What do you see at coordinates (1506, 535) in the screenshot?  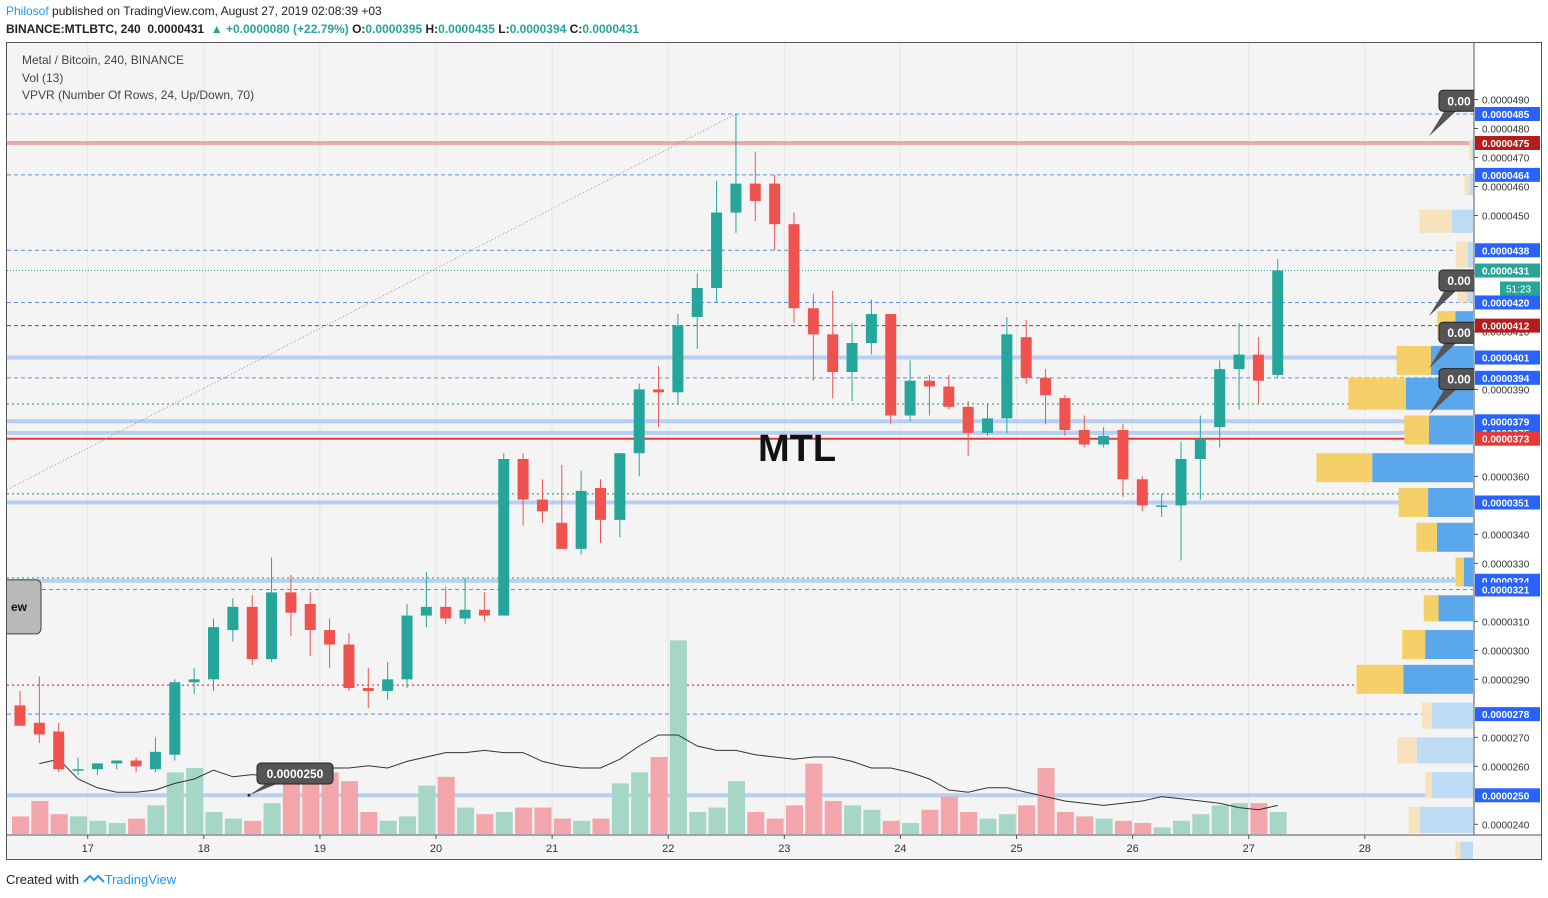 I see `price-tick-label: 0.0000340` at bounding box center [1506, 535].